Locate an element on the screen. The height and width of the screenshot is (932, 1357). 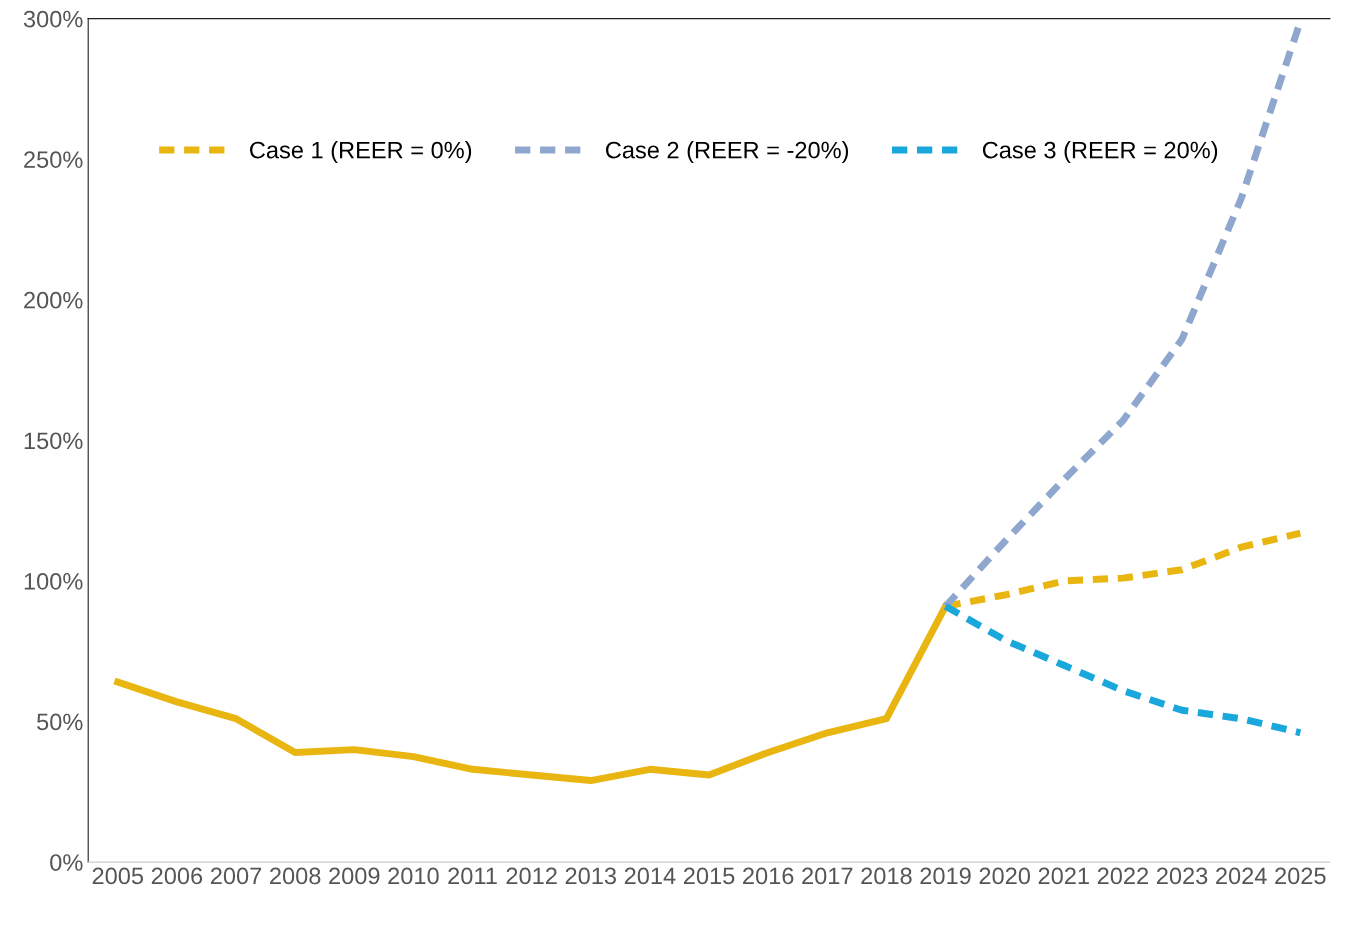
x-tick-label: 2011 is located at coordinates (472, 876).